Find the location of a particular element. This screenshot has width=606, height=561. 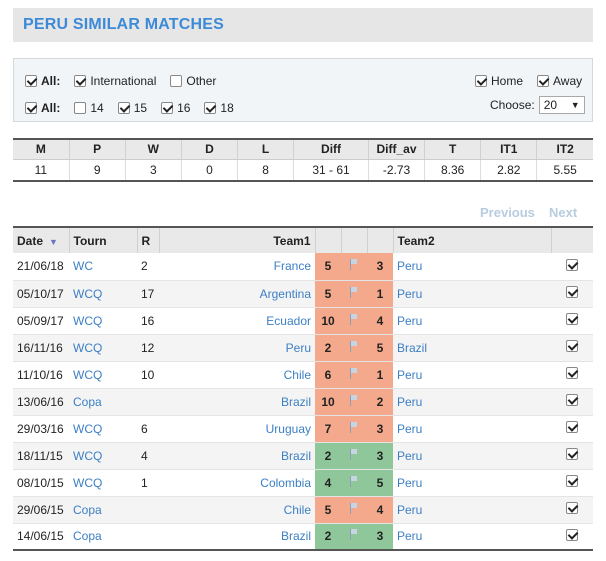

team2-score: 3 is located at coordinates (380, 456).